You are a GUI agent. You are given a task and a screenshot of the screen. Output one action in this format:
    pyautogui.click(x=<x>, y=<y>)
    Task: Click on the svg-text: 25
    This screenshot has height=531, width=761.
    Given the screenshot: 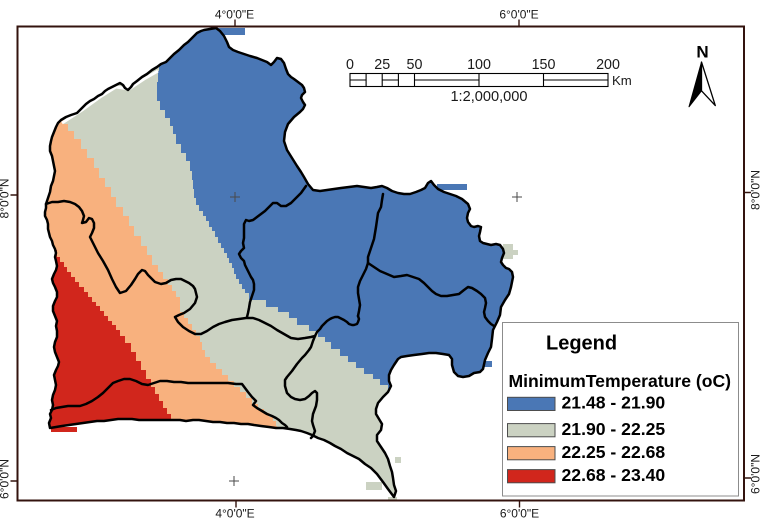 What is the action you would take?
    pyautogui.click(x=382, y=65)
    